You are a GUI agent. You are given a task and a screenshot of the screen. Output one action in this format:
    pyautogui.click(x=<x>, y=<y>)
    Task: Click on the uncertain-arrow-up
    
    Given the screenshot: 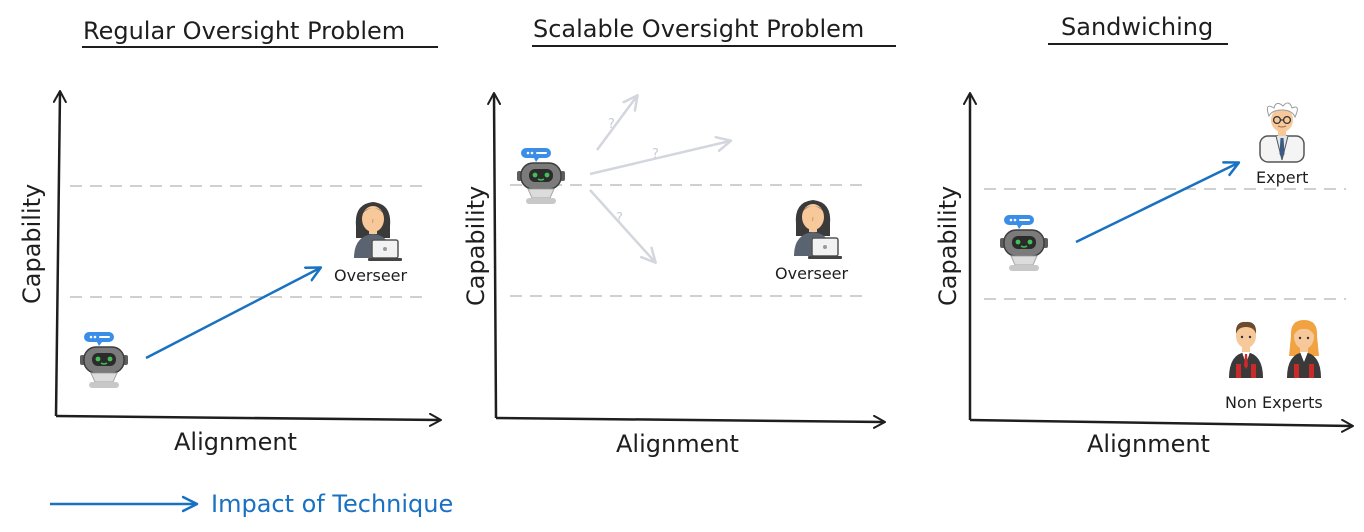 What is the action you would take?
    pyautogui.click(x=616, y=123)
    